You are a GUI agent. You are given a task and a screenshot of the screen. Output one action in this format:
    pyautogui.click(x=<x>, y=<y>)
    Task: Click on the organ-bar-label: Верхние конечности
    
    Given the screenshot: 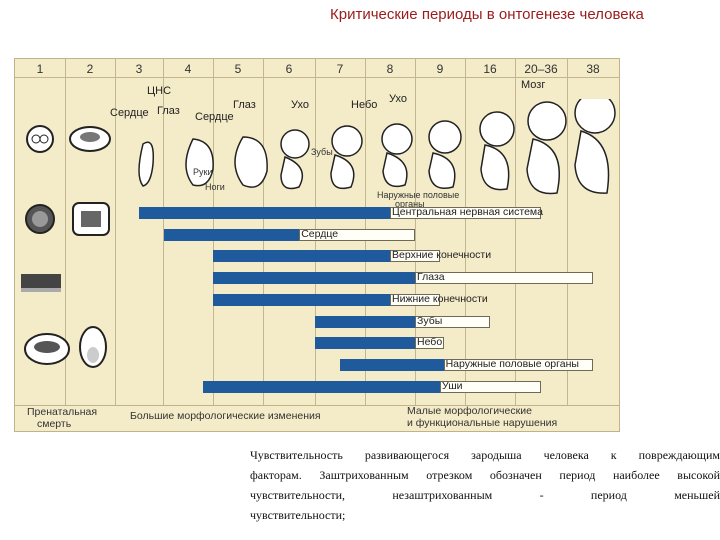 What is the action you would take?
    pyautogui.click(x=442, y=255)
    